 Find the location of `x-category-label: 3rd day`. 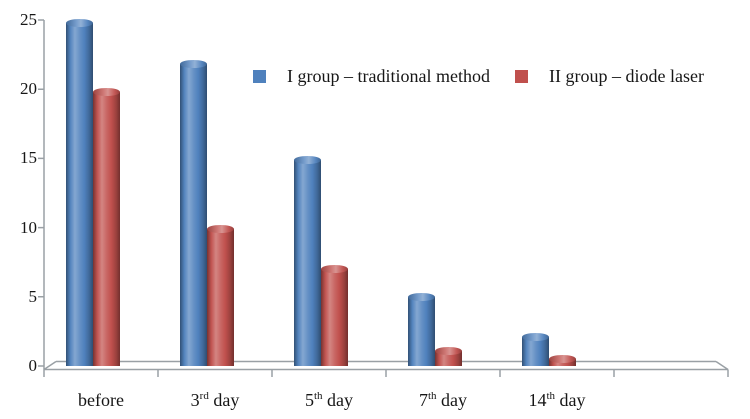

x-category-label: 3rd day is located at coordinates (215, 400).